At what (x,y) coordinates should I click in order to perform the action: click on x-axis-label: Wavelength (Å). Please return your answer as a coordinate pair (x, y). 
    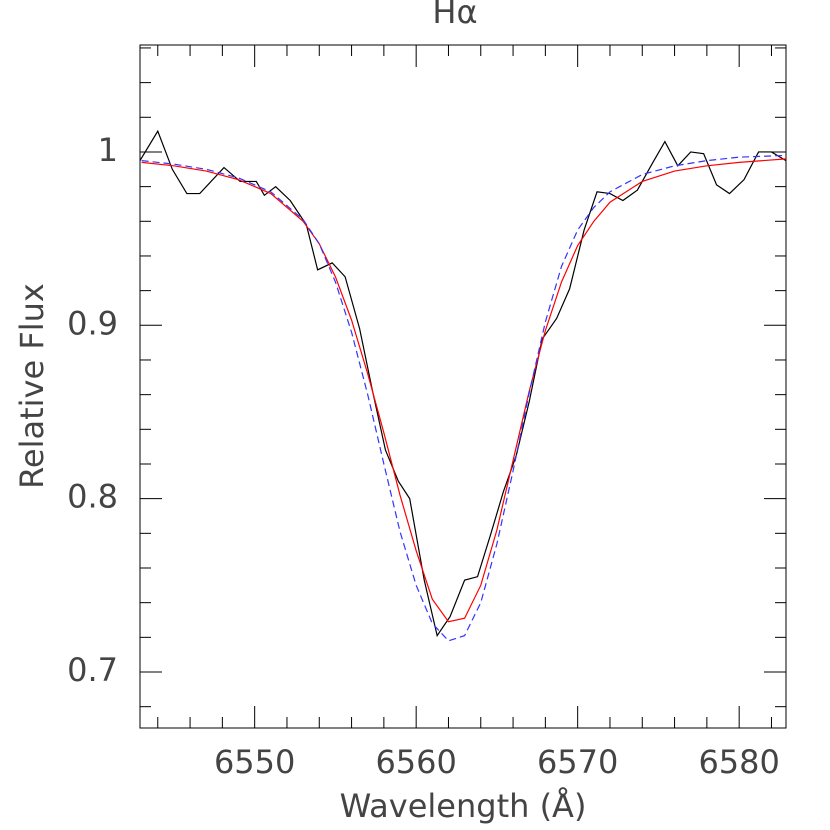
    Looking at the image, I should click on (463, 806).